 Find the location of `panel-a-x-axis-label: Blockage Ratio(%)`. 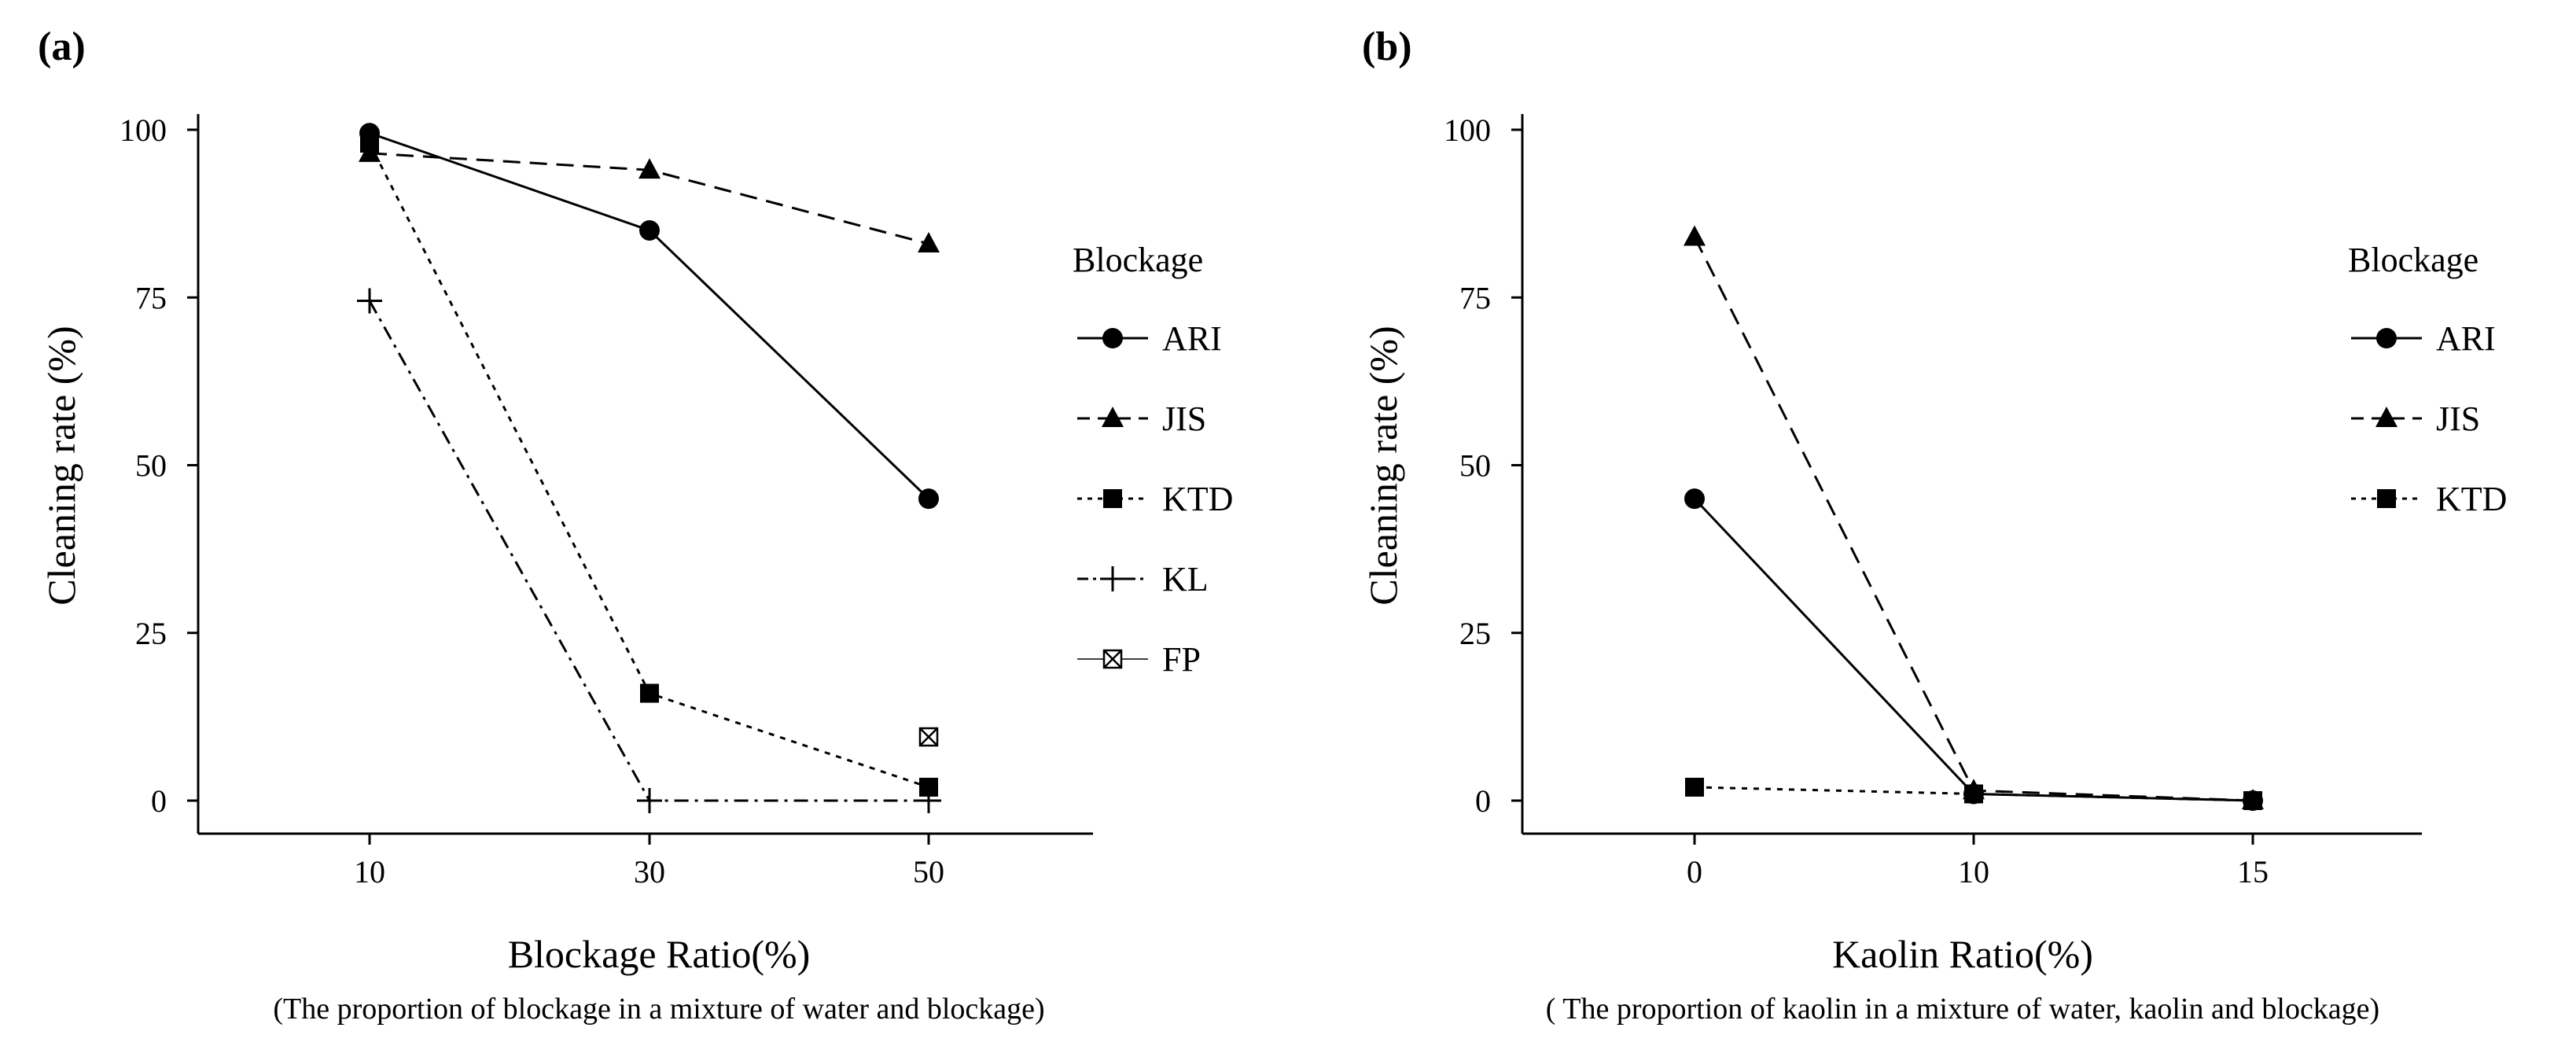

panel-a-x-axis-label: Blockage Ratio(%) is located at coordinates (660, 954).